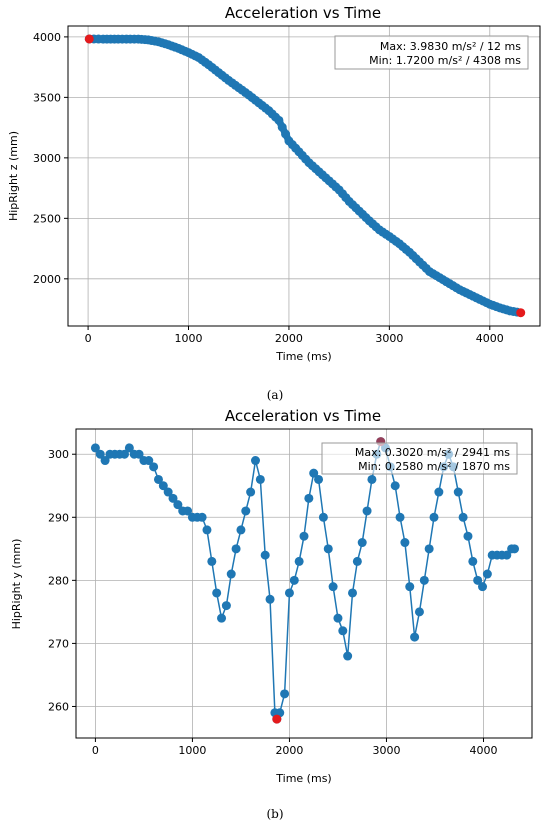 This screenshot has width=550, height=826. What do you see at coordinates (58, 643) in the screenshot?
I see `y-tick-label: 270` at bounding box center [58, 643].